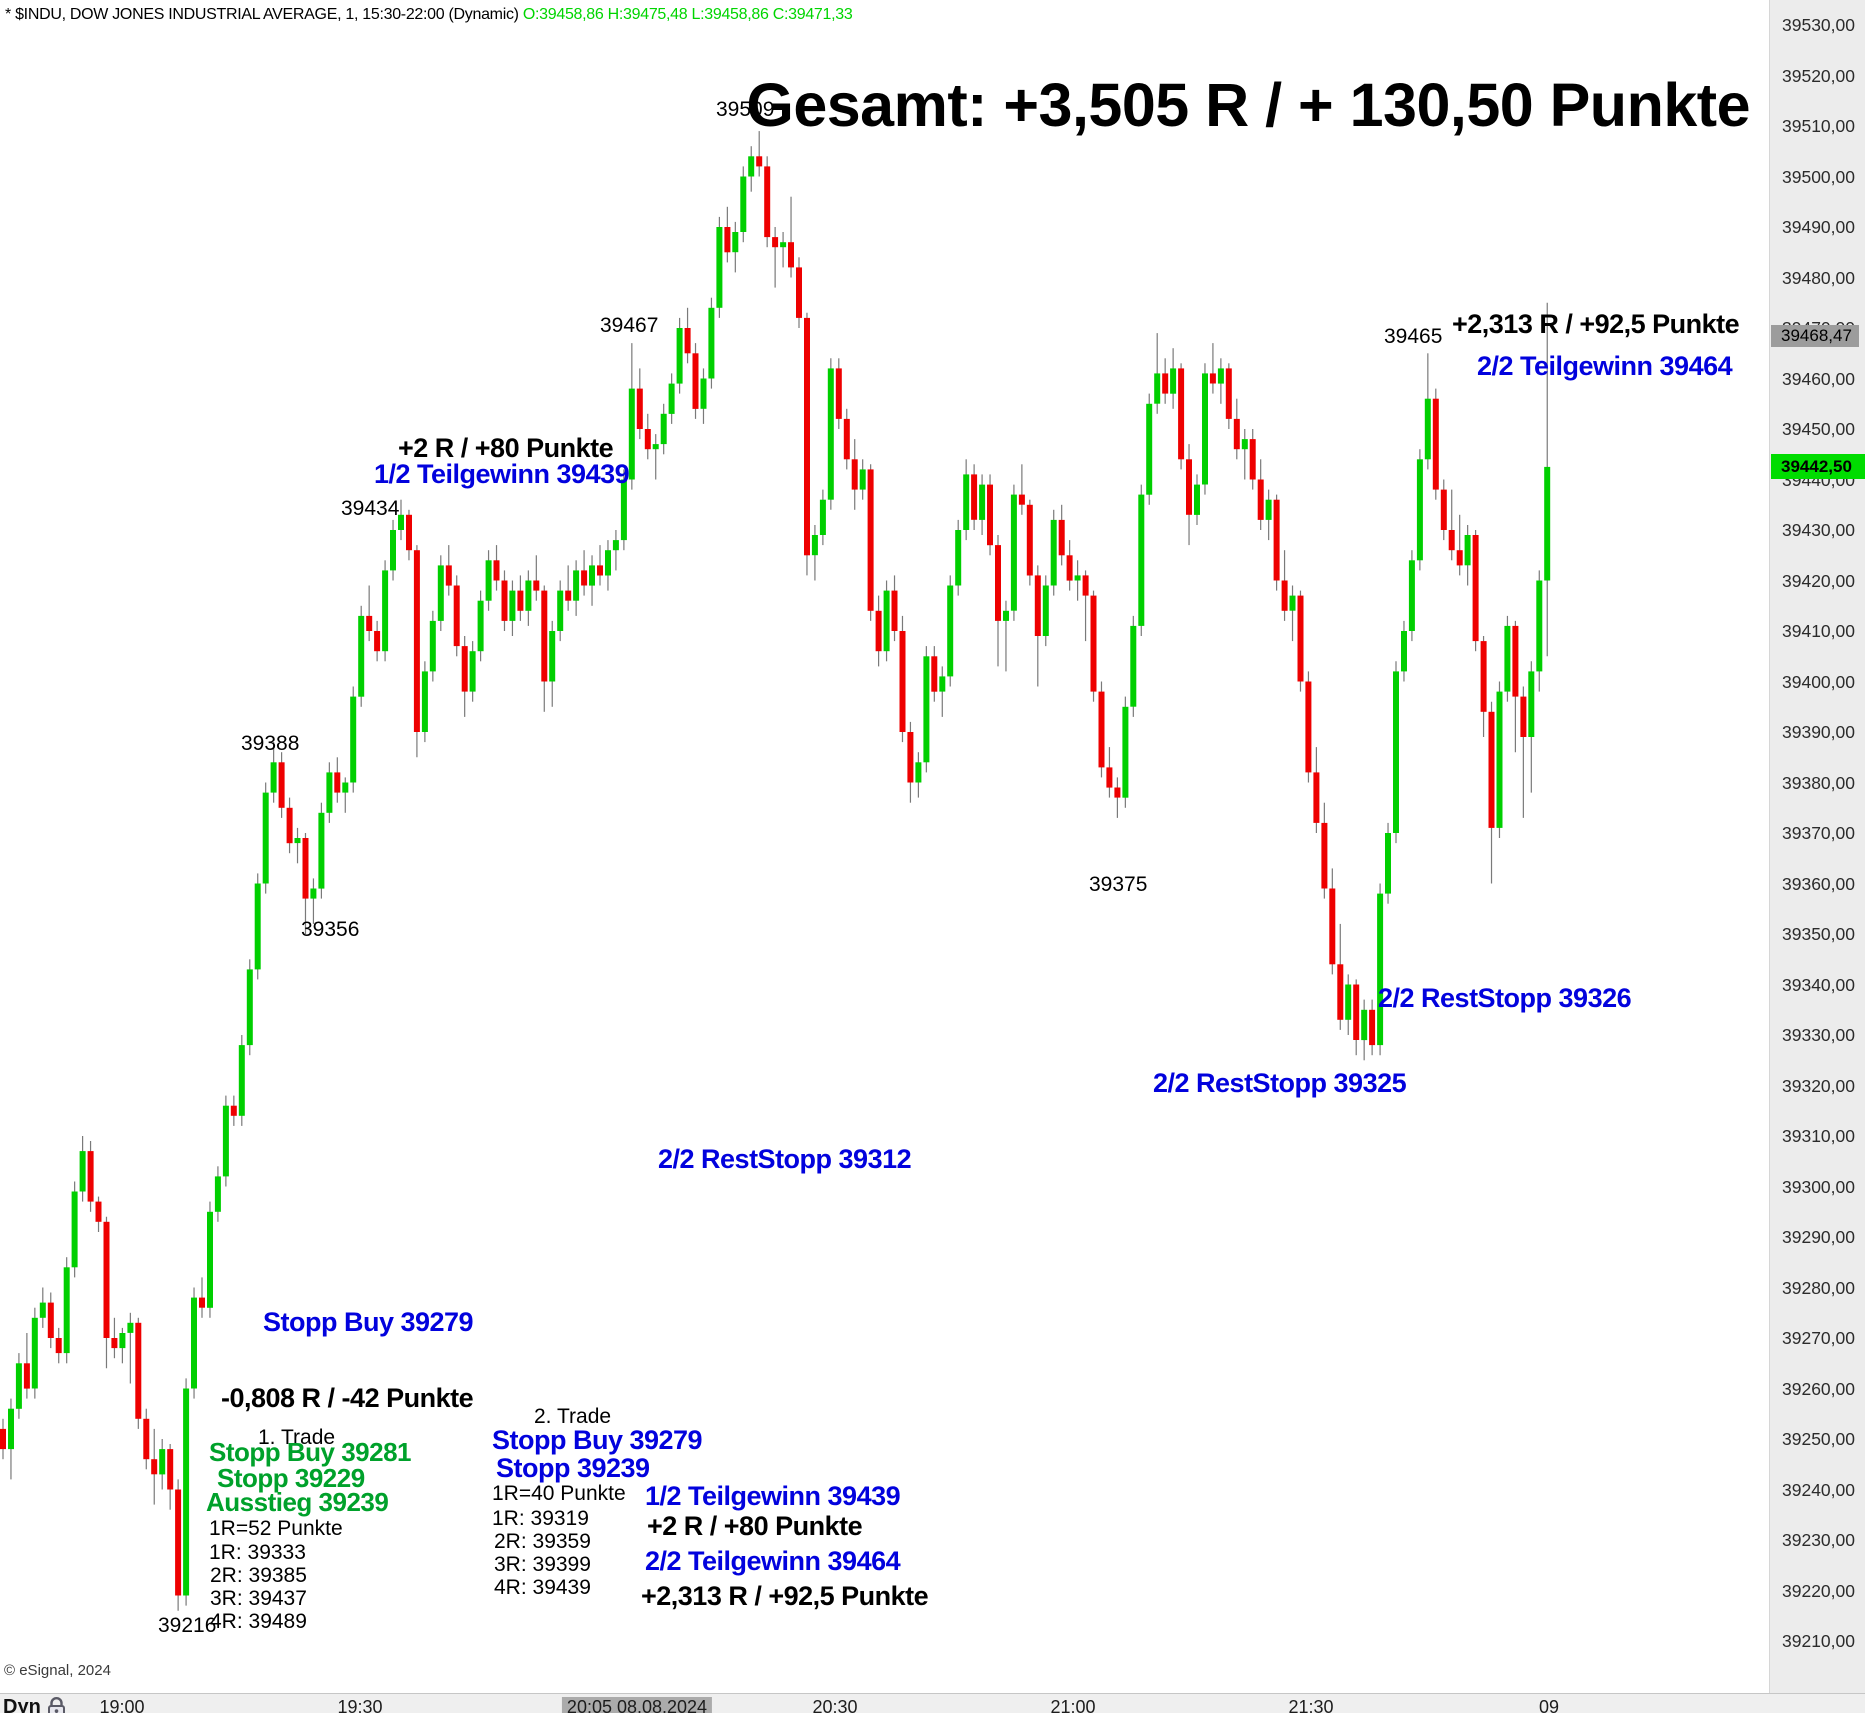  What do you see at coordinates (1596, 324) in the screenshot?
I see `anno-plus2313r: +2,313 R / +92,5 Punkte` at bounding box center [1596, 324].